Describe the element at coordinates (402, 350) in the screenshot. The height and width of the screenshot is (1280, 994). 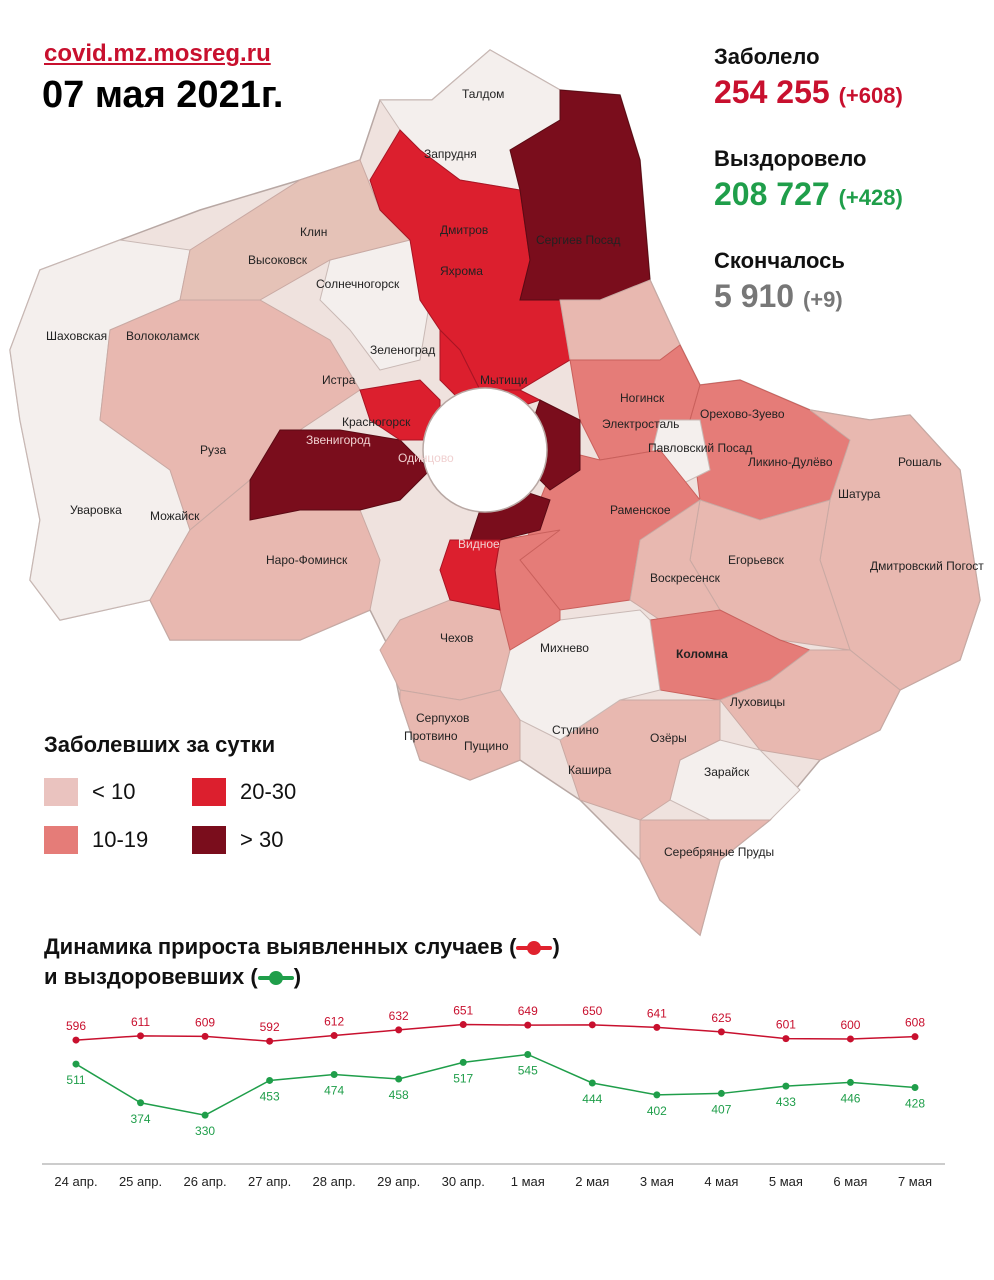
I see `label-zelenograd: Зеленоград` at that location.